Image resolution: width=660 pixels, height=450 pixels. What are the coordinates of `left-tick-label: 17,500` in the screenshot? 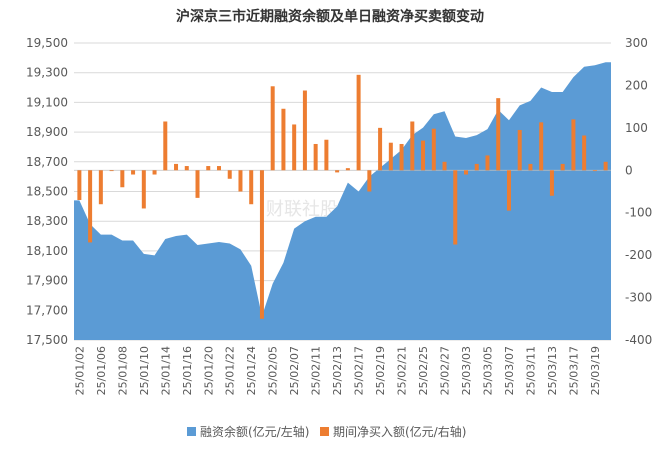 It's located at (47, 340).